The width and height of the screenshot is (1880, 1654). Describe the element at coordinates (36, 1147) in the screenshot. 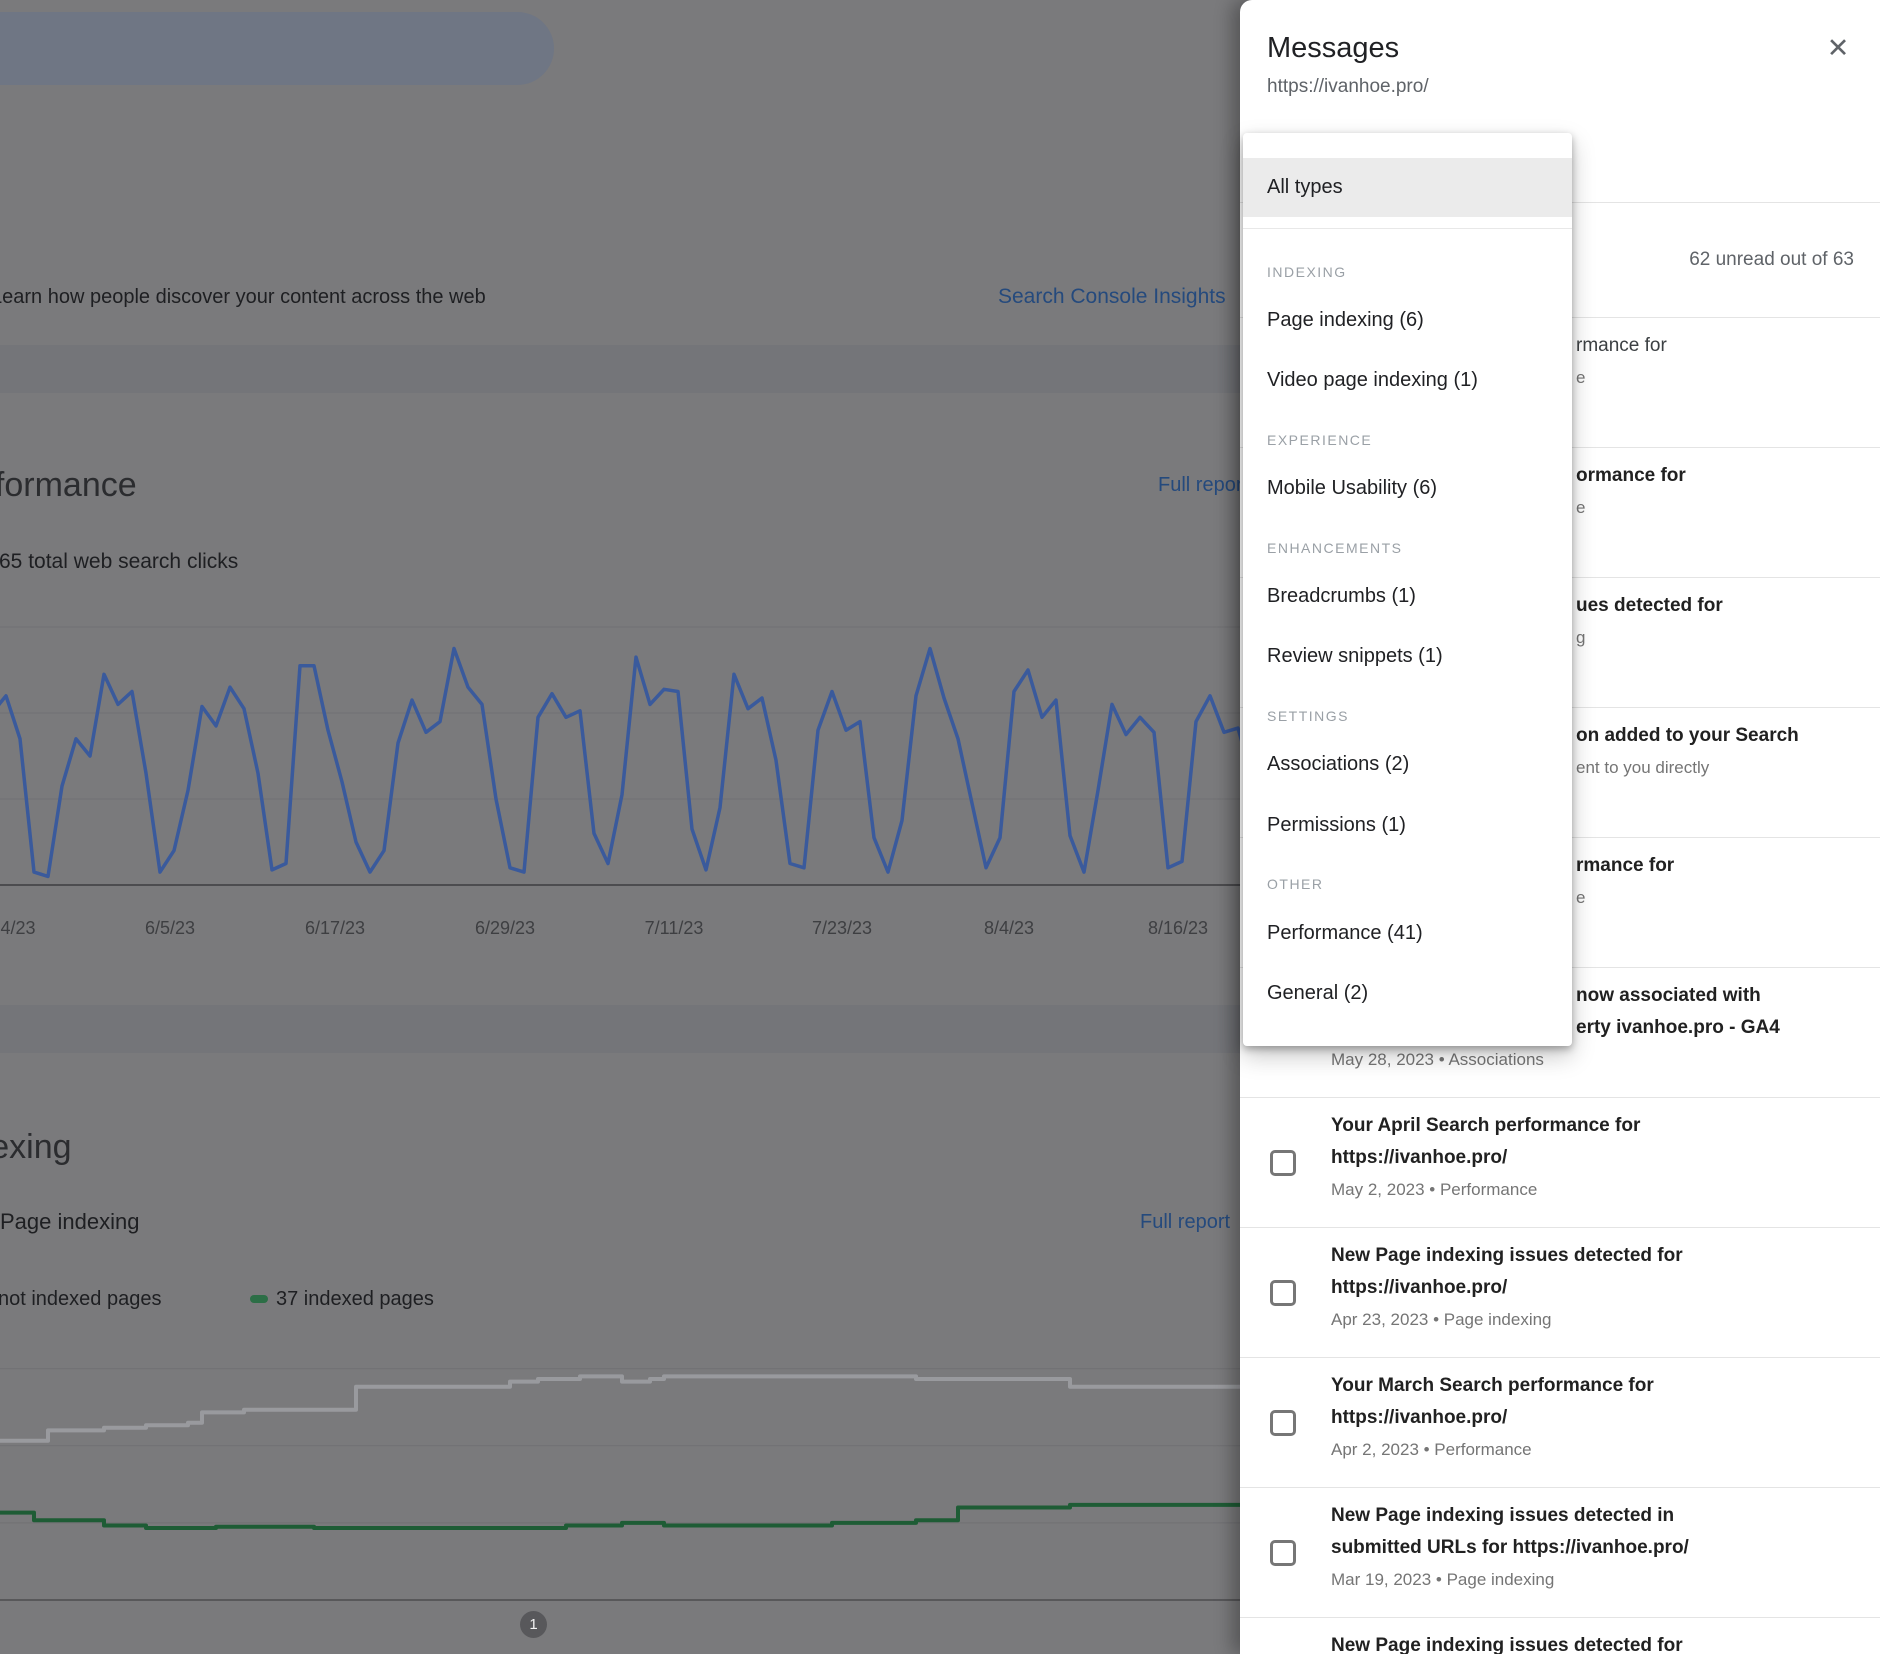

I see `indexing-heading: Indexing` at that location.